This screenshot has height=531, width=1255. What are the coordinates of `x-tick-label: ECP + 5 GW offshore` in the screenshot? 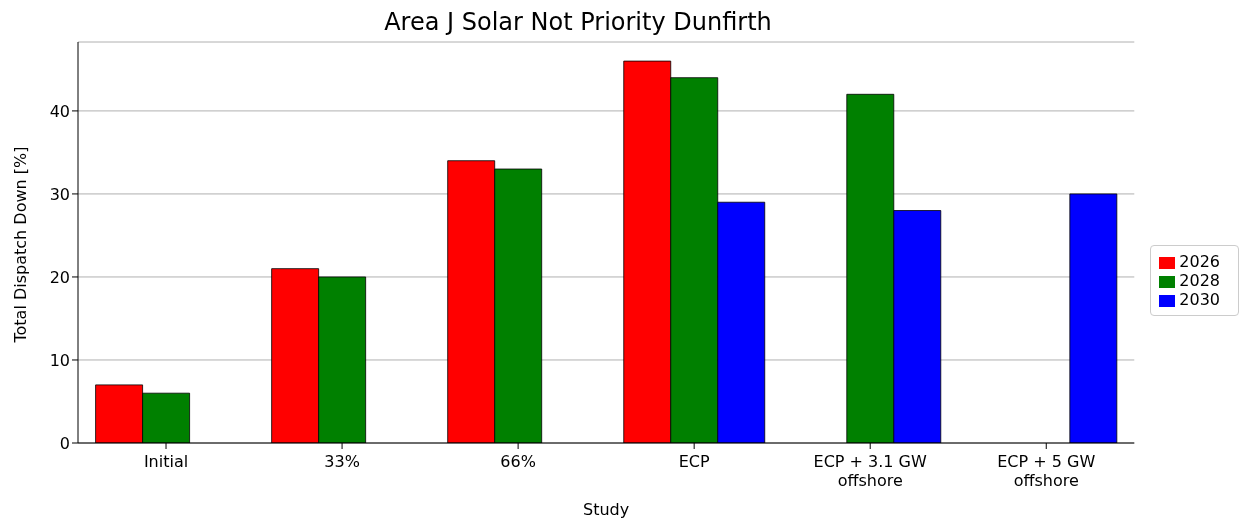 It's located at (1046, 471).